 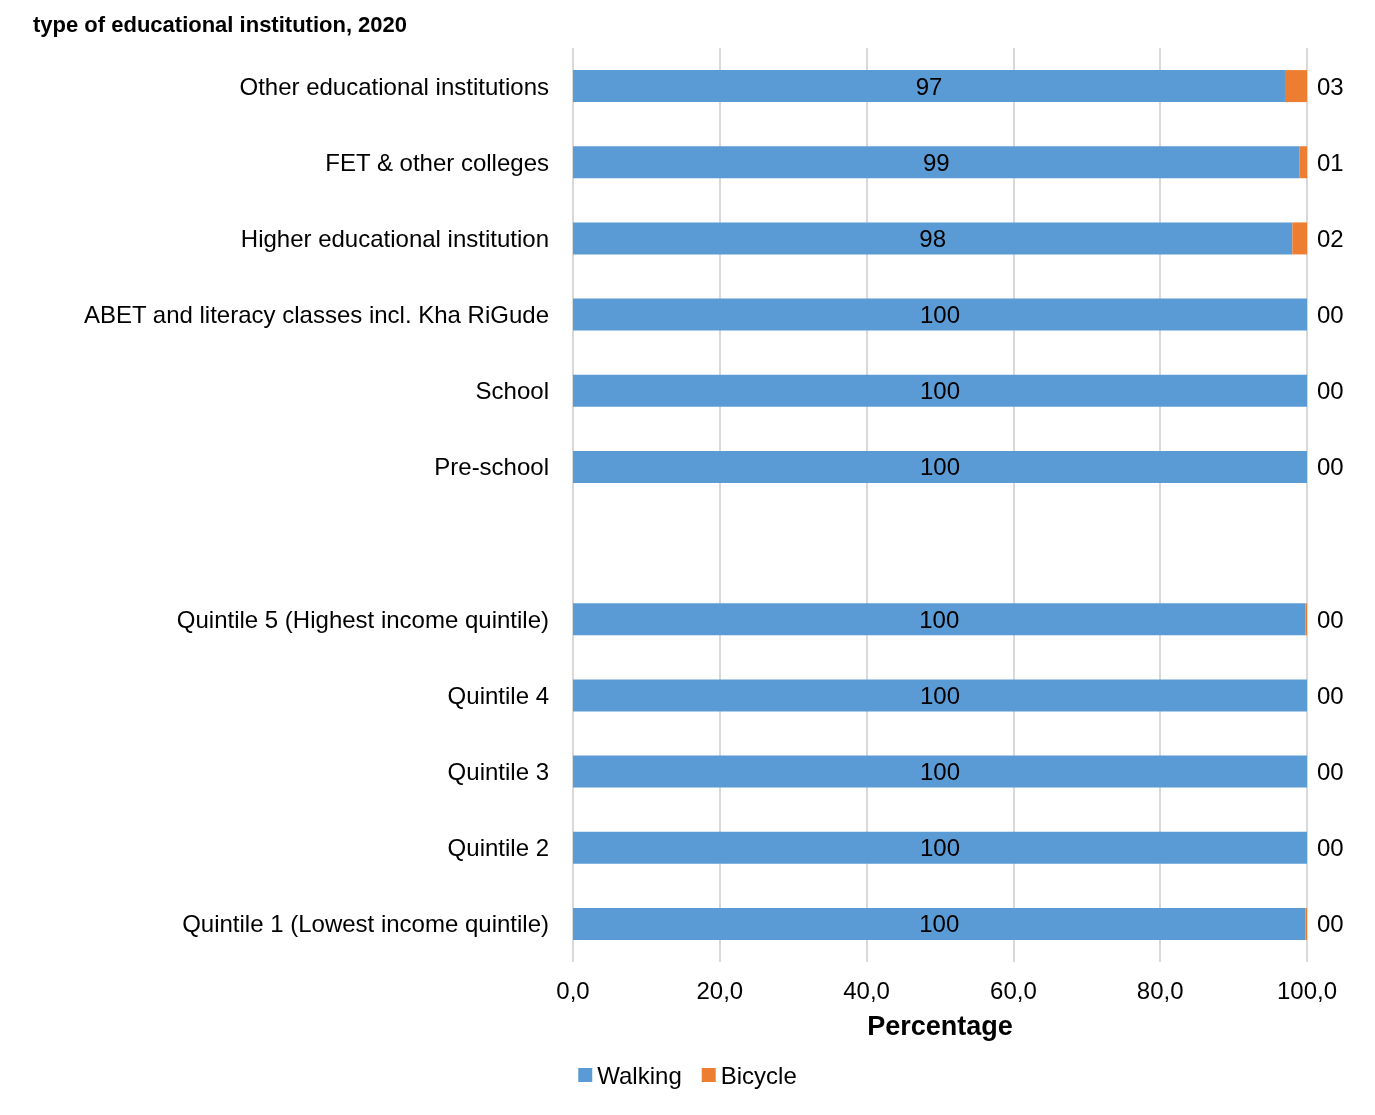 I want to click on y-tick-label: School, so click(x=512, y=391).